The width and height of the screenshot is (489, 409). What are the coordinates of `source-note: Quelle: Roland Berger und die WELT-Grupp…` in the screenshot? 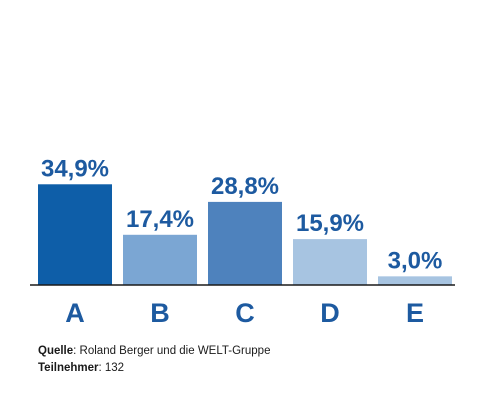 It's located at (154, 351).